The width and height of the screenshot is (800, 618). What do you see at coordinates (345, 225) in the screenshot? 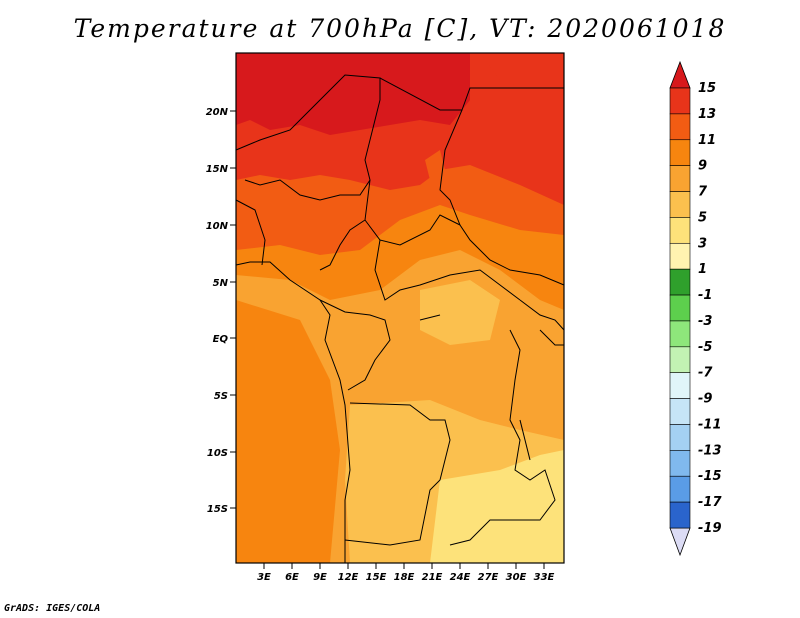
I see `border-nigeria-cameroon` at bounding box center [345, 225].